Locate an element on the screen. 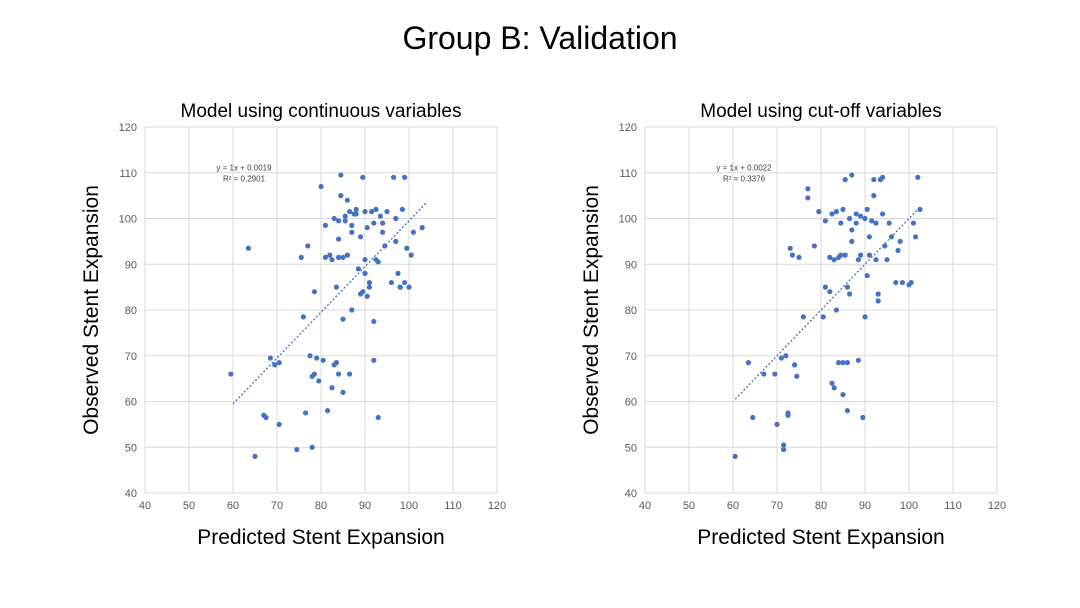  continuous-x-tick-label: 70 is located at coordinates (277, 506).